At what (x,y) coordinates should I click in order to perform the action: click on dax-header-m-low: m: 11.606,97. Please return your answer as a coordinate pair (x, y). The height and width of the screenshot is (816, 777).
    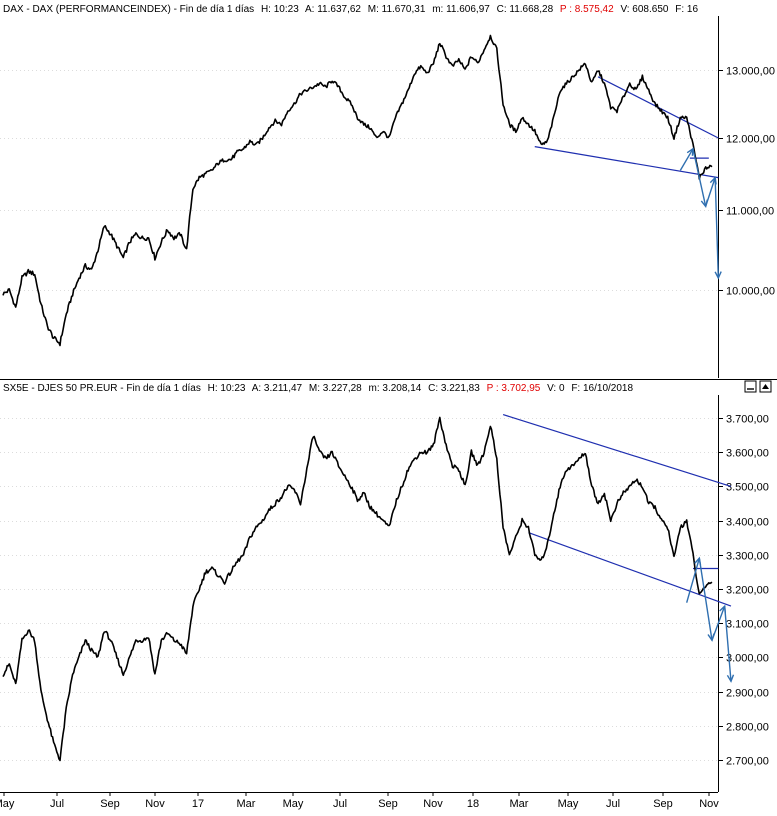
    Looking at the image, I should click on (461, 9).